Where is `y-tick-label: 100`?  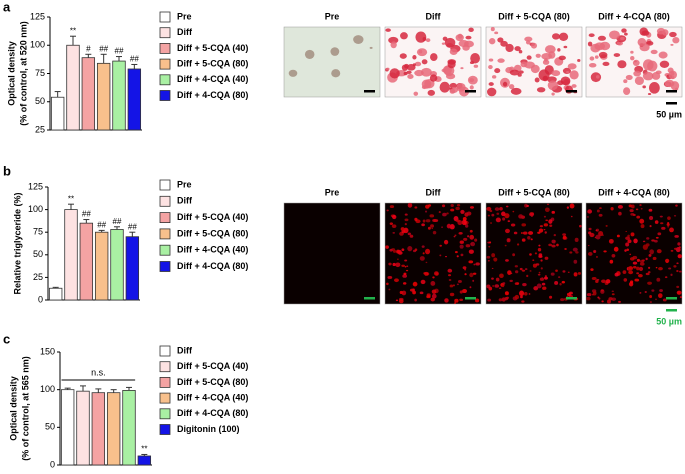 y-tick-label: 100 is located at coordinates (35, 209).